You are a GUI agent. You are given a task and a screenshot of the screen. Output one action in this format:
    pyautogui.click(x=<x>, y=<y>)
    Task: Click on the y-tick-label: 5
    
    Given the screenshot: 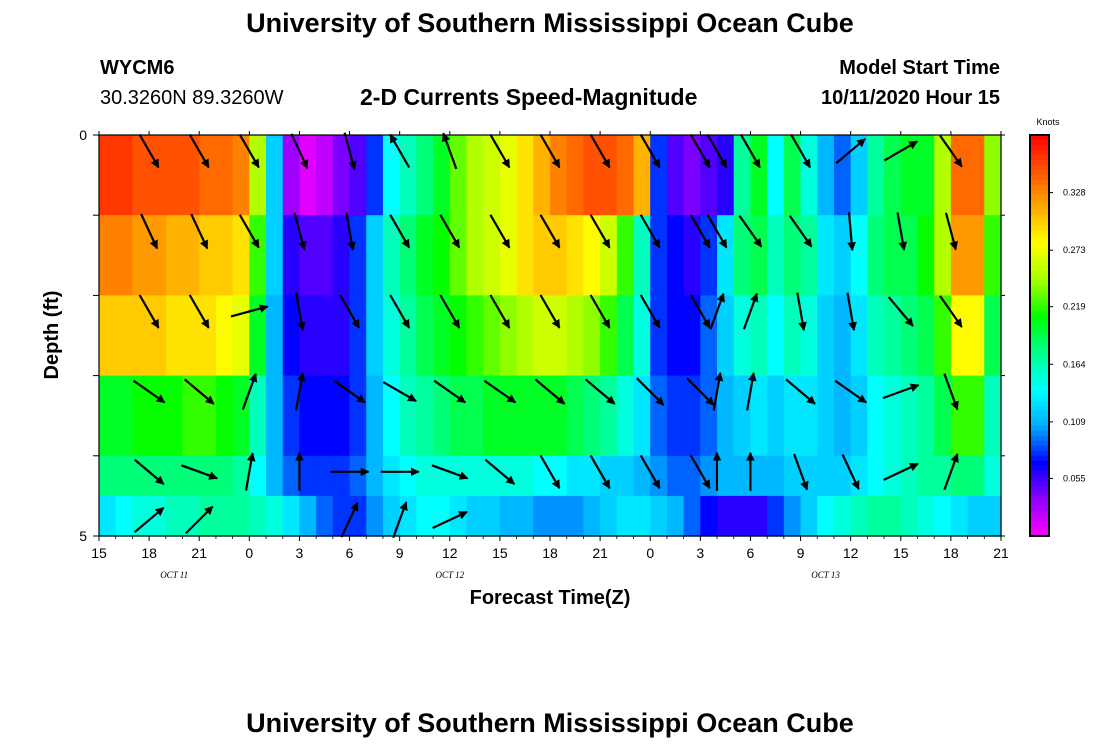 What is the action you would take?
    pyautogui.click(x=83, y=536)
    